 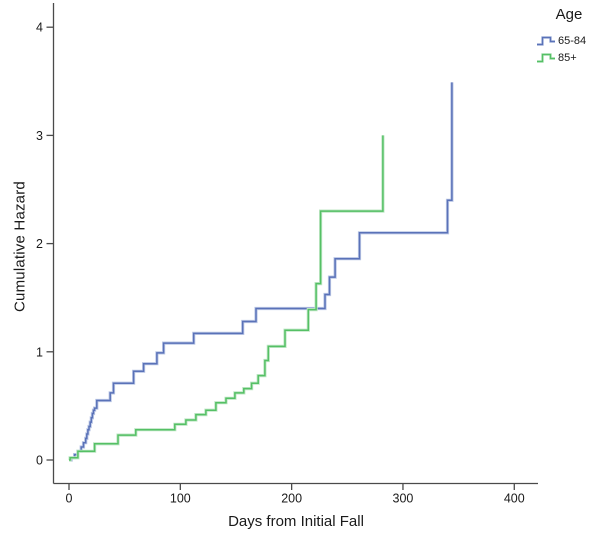 I want to click on legend-item-85plus: 85+, so click(x=560, y=57).